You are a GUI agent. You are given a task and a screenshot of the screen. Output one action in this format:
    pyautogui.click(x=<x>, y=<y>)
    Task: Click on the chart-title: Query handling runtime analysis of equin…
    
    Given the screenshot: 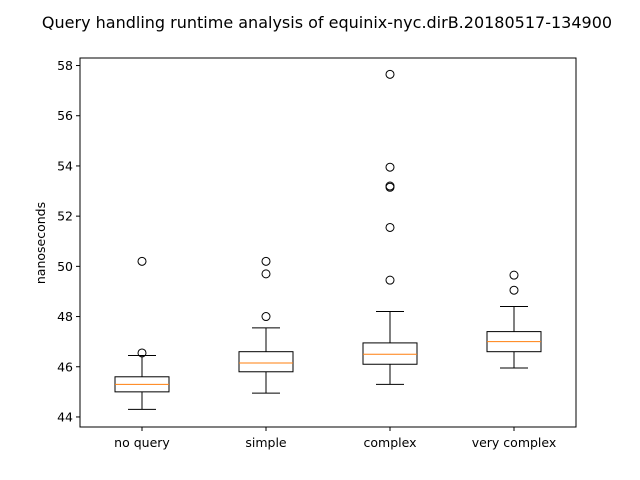 What is the action you would take?
    pyautogui.click(x=327, y=22)
    